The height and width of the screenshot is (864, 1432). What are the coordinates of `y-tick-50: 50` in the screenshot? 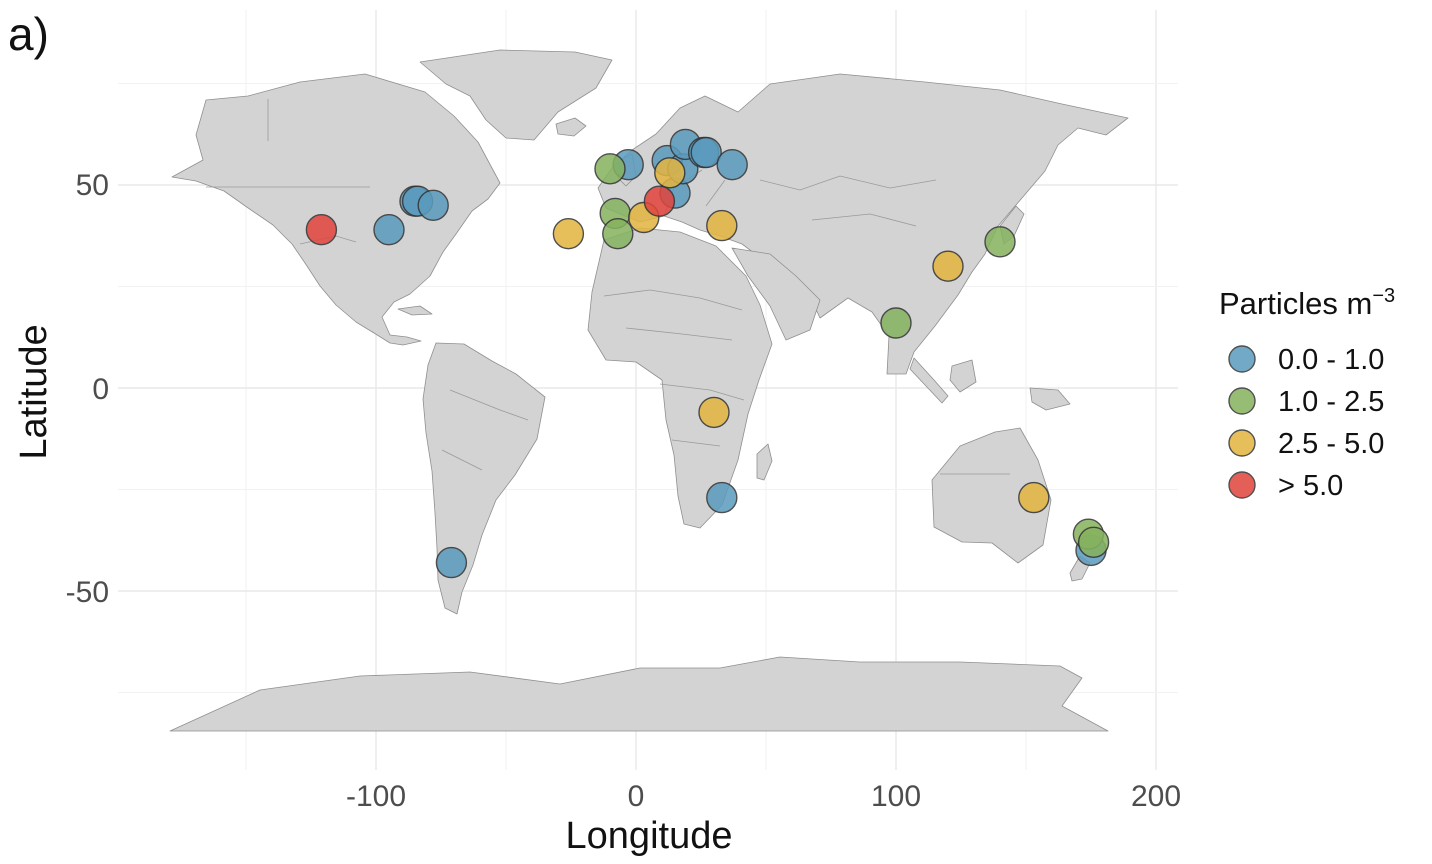 It's located at (92, 185).